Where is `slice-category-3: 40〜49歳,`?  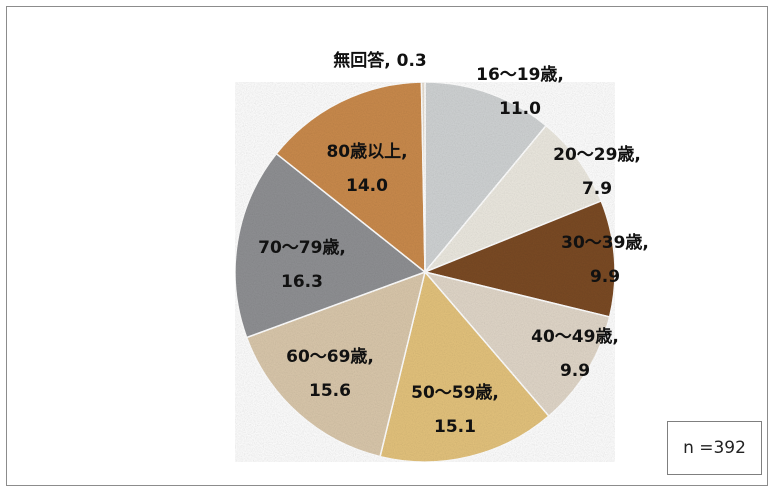
slice-category-3: 40〜49歳, is located at coordinates (575, 336).